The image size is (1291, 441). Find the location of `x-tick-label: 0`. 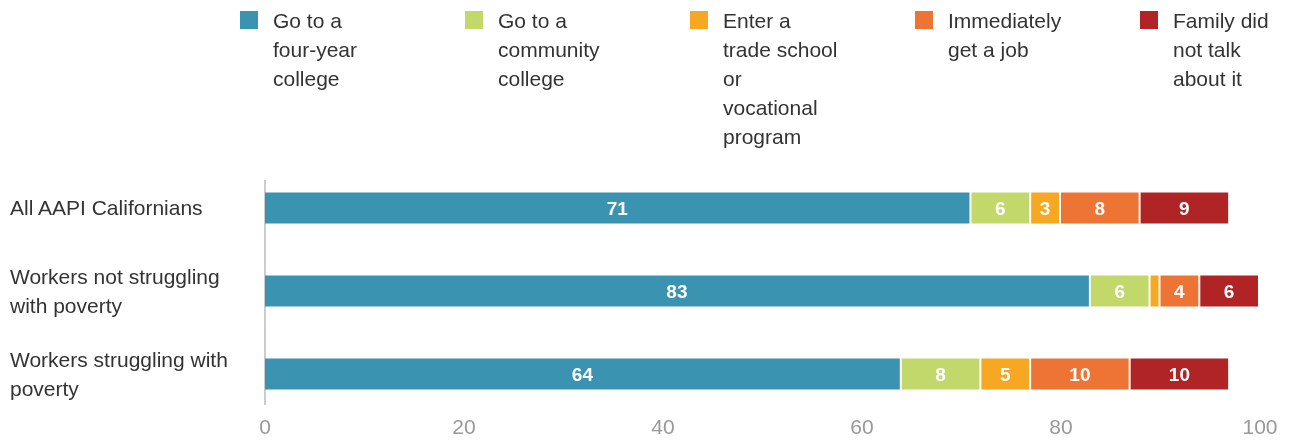

x-tick-label: 0 is located at coordinates (265, 426).